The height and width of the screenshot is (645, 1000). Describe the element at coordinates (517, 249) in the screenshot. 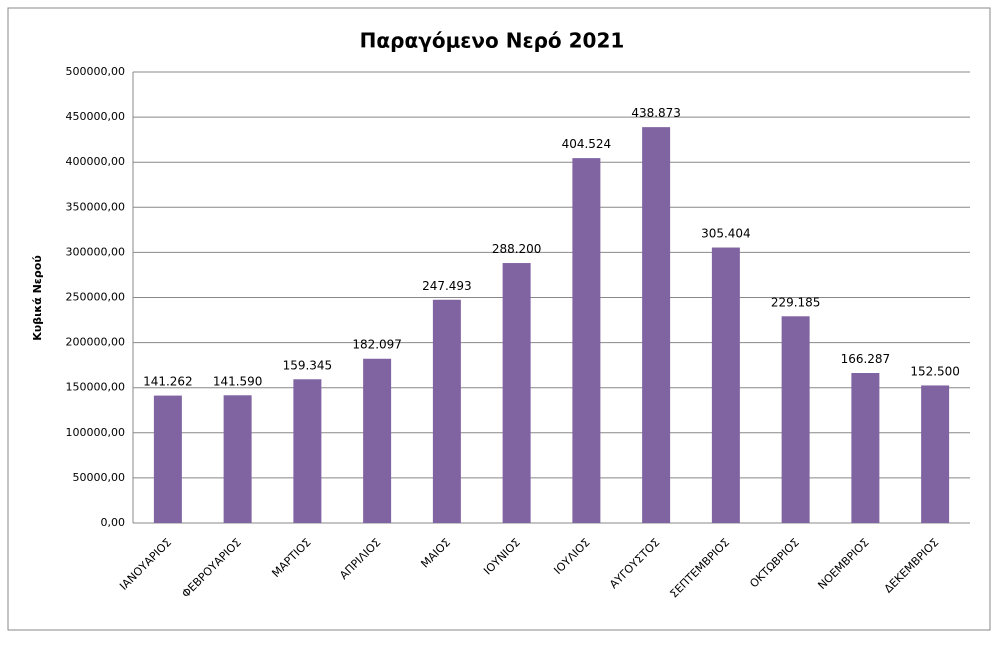

I see `value-label: 288.200` at that location.